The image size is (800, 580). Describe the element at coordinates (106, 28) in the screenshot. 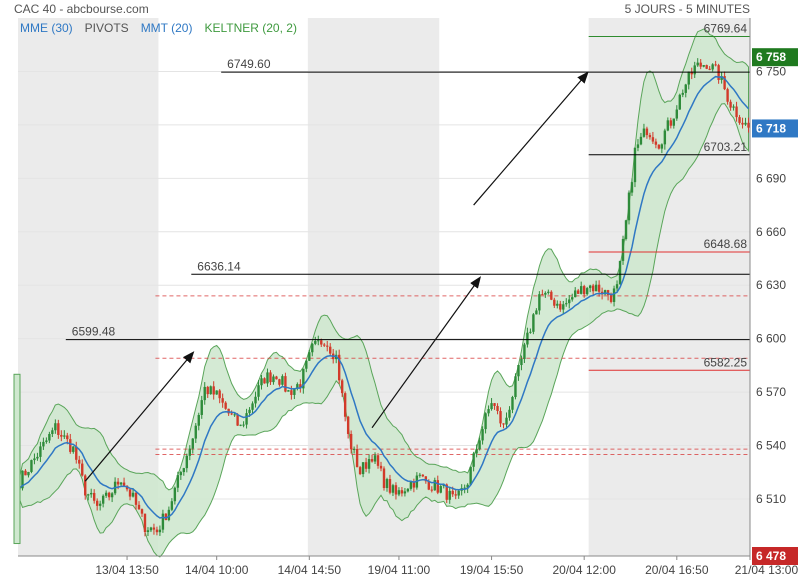

I see `legend-pivots: PIVOTS` at that location.